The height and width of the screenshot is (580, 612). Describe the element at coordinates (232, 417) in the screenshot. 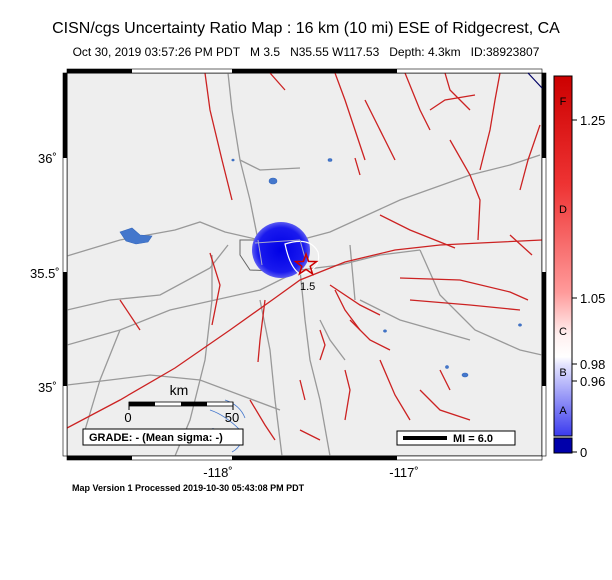

I see `scalebar-tick-50: 50` at that location.